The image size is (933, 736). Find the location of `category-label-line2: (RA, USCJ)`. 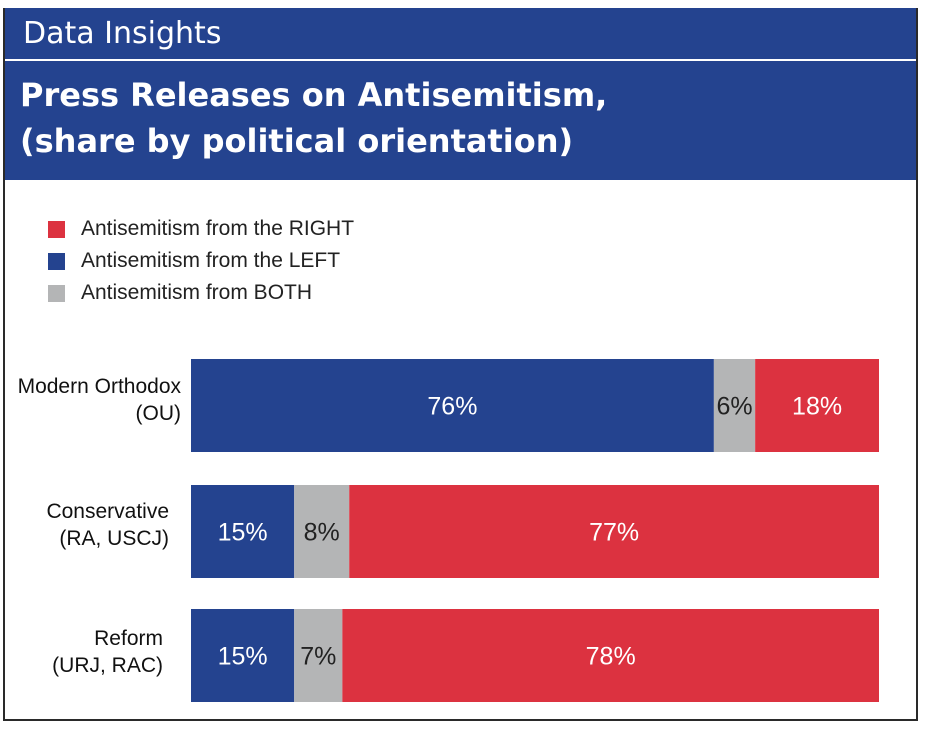

category-label-line2: (RA, USCJ) is located at coordinates (114, 538).